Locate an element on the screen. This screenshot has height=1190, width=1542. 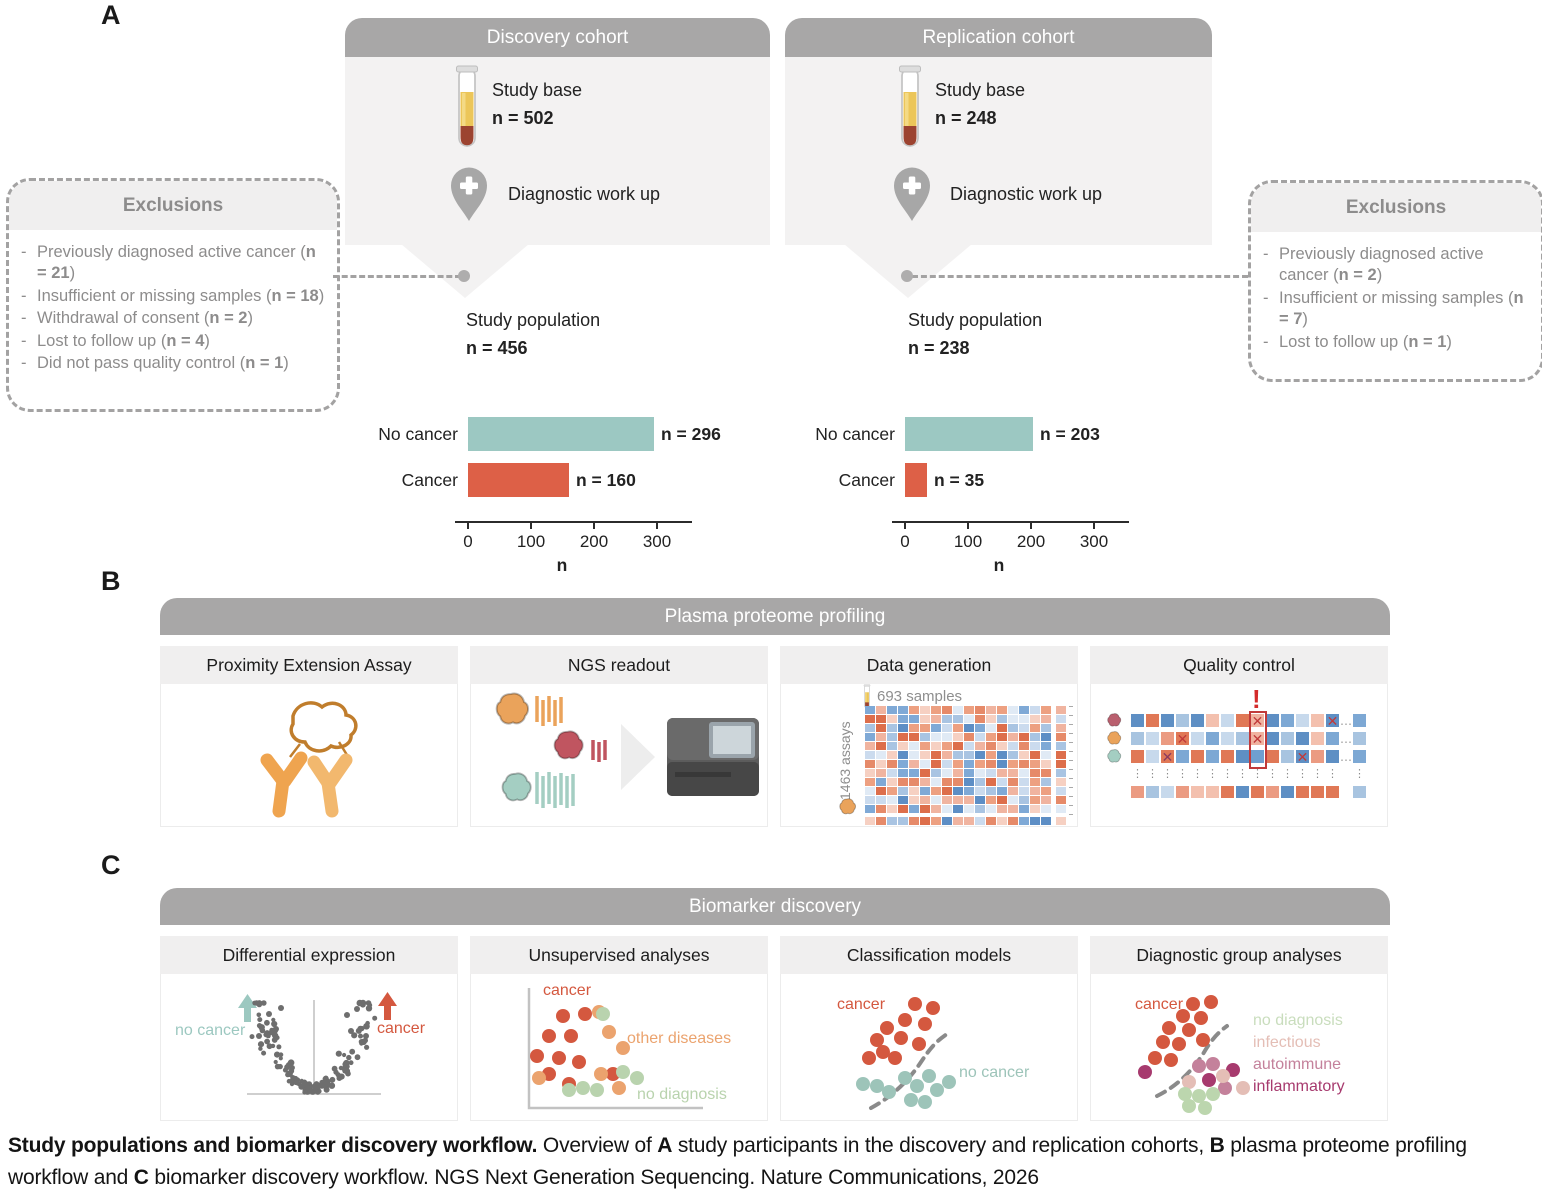
ngs-illustration is located at coordinates (627, 750).